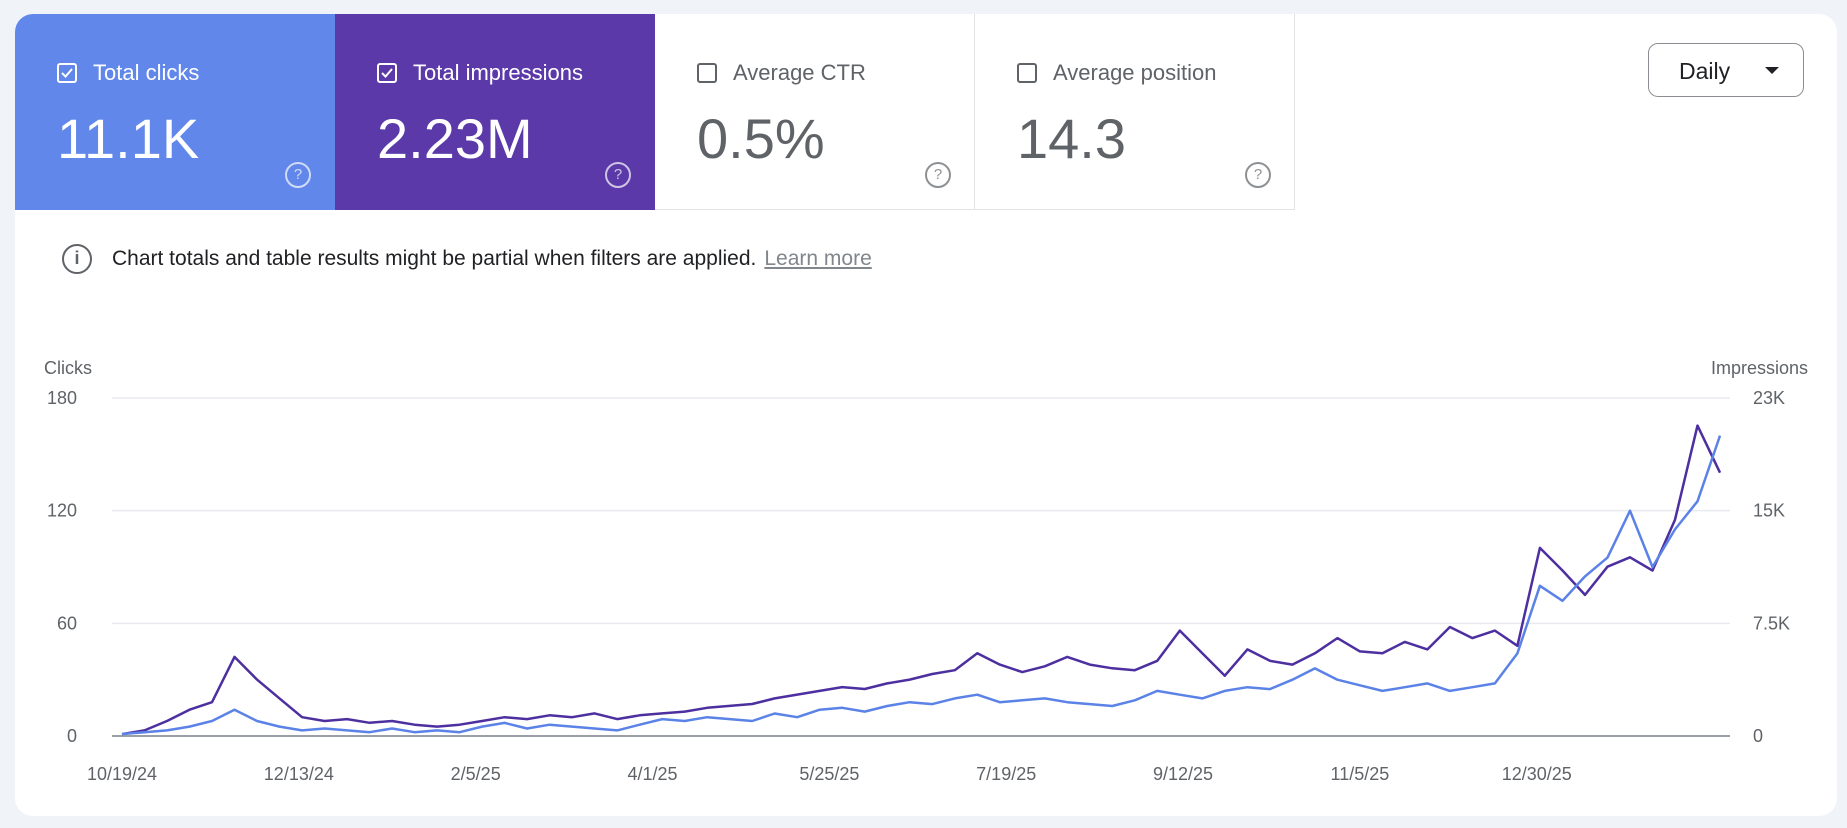 The width and height of the screenshot is (1847, 828). I want to click on metric-card-total-clicks: Total clicks 11.1K ?, so click(175, 112).